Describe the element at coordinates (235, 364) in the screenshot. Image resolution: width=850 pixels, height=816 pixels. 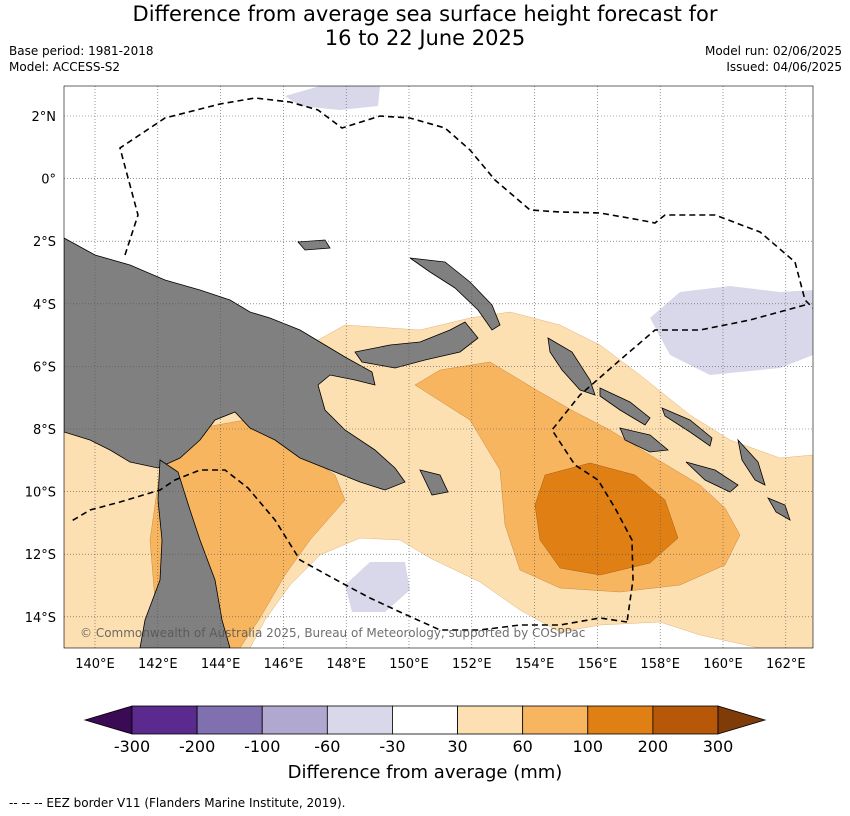
I see `new-guinea-landmass` at that location.